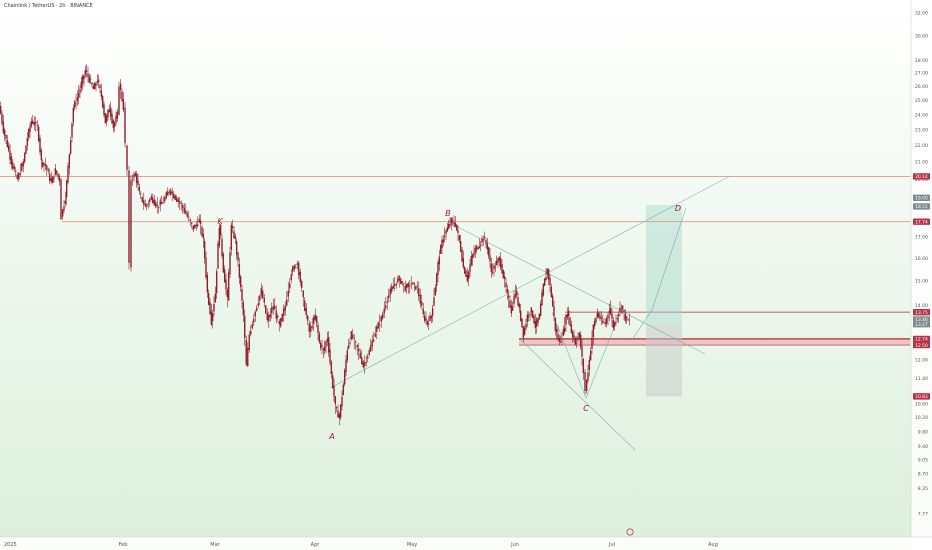  Describe the element at coordinates (921, 282) in the screenshot. I see `y-tick-label: 15.00` at that location.